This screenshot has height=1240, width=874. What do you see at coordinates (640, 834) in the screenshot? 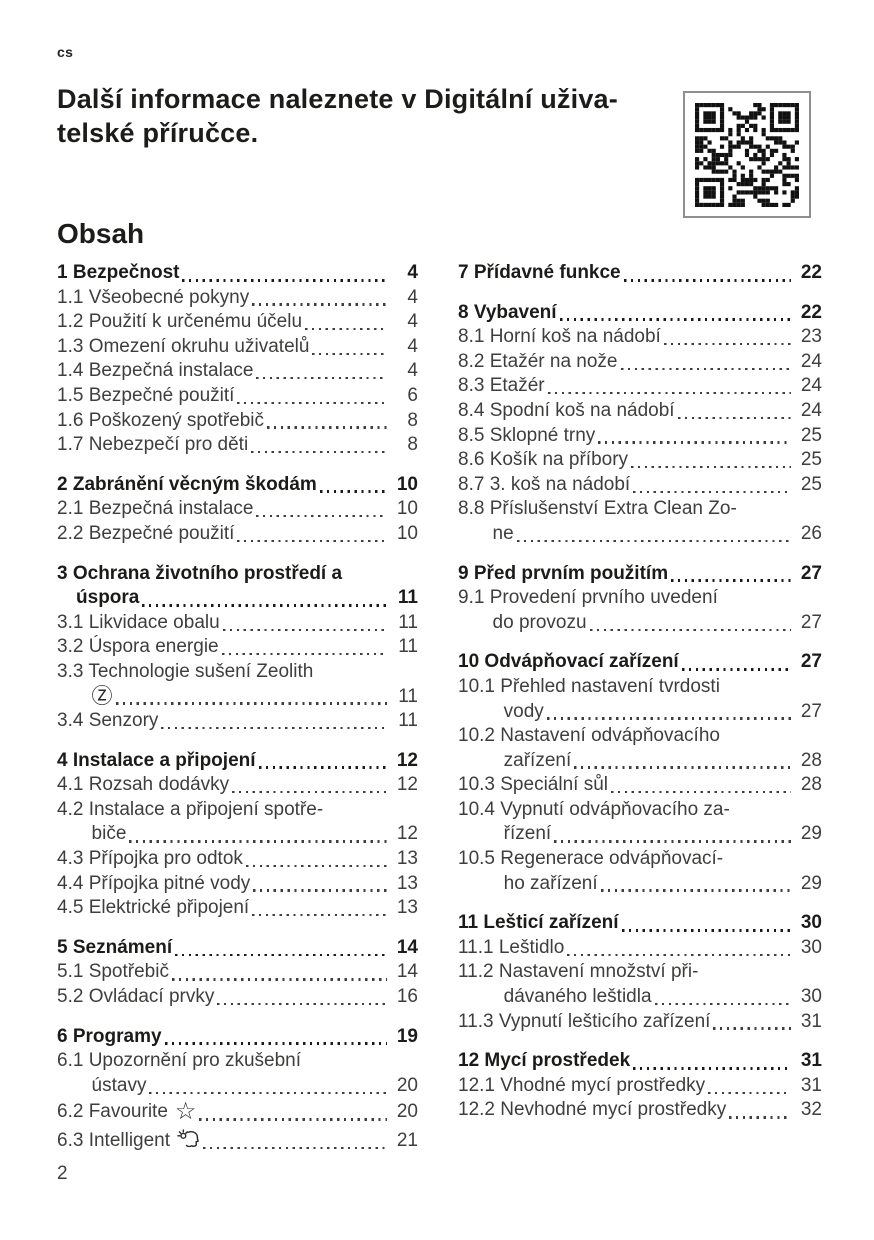
I see `toc-entry-line: řízení 29` at bounding box center [640, 834].